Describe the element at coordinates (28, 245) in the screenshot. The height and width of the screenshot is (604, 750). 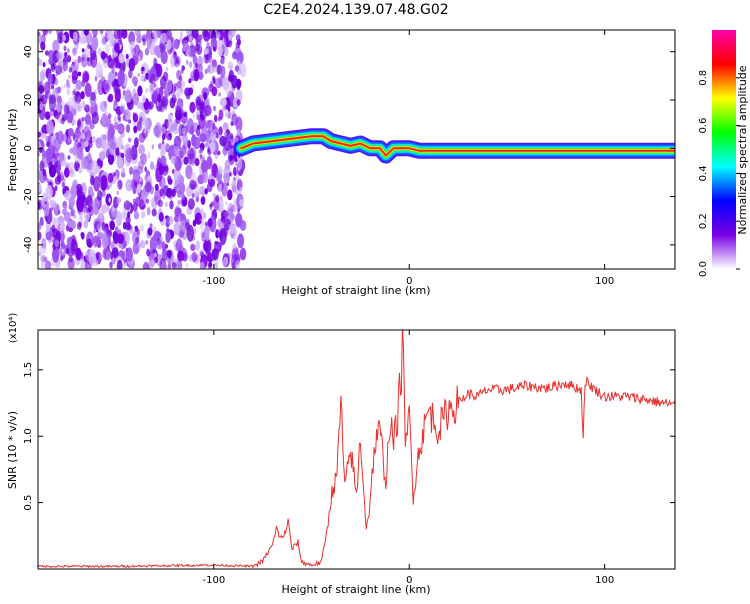
I see `spectrogram-ytick-label: -40` at that location.